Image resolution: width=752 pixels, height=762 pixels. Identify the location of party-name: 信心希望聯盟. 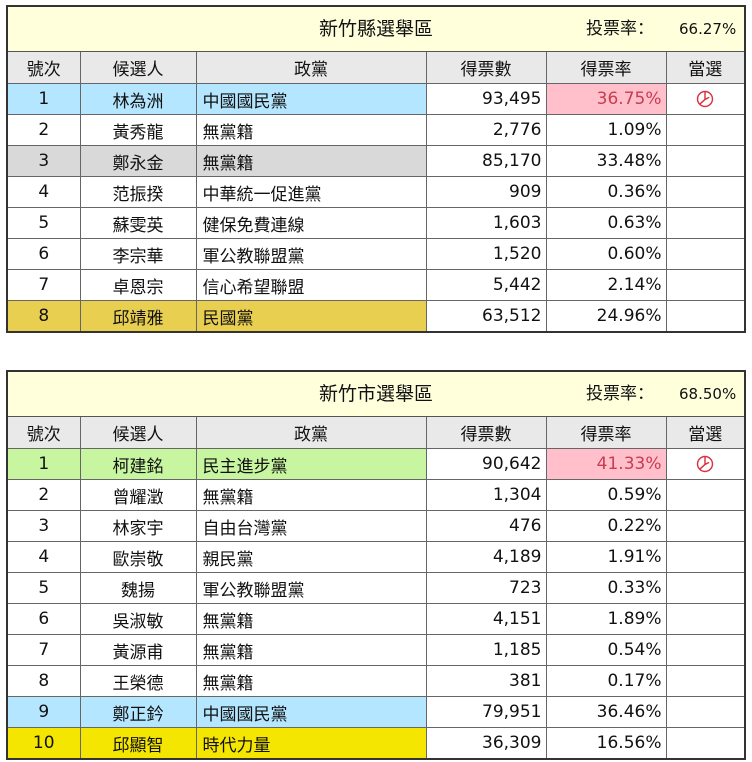
(311, 285).